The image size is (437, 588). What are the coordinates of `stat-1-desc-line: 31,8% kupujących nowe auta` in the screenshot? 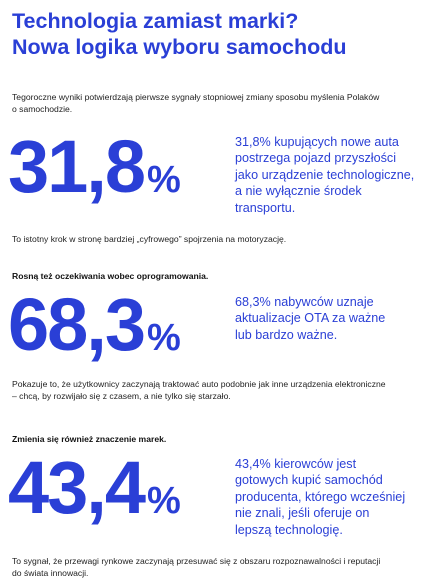 It's located at (317, 142).